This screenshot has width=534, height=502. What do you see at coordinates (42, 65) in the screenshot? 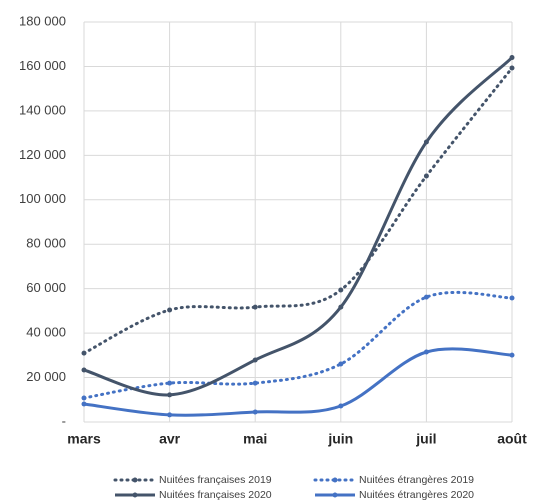
I see `y-tick-label: 160 000` at bounding box center [42, 65].